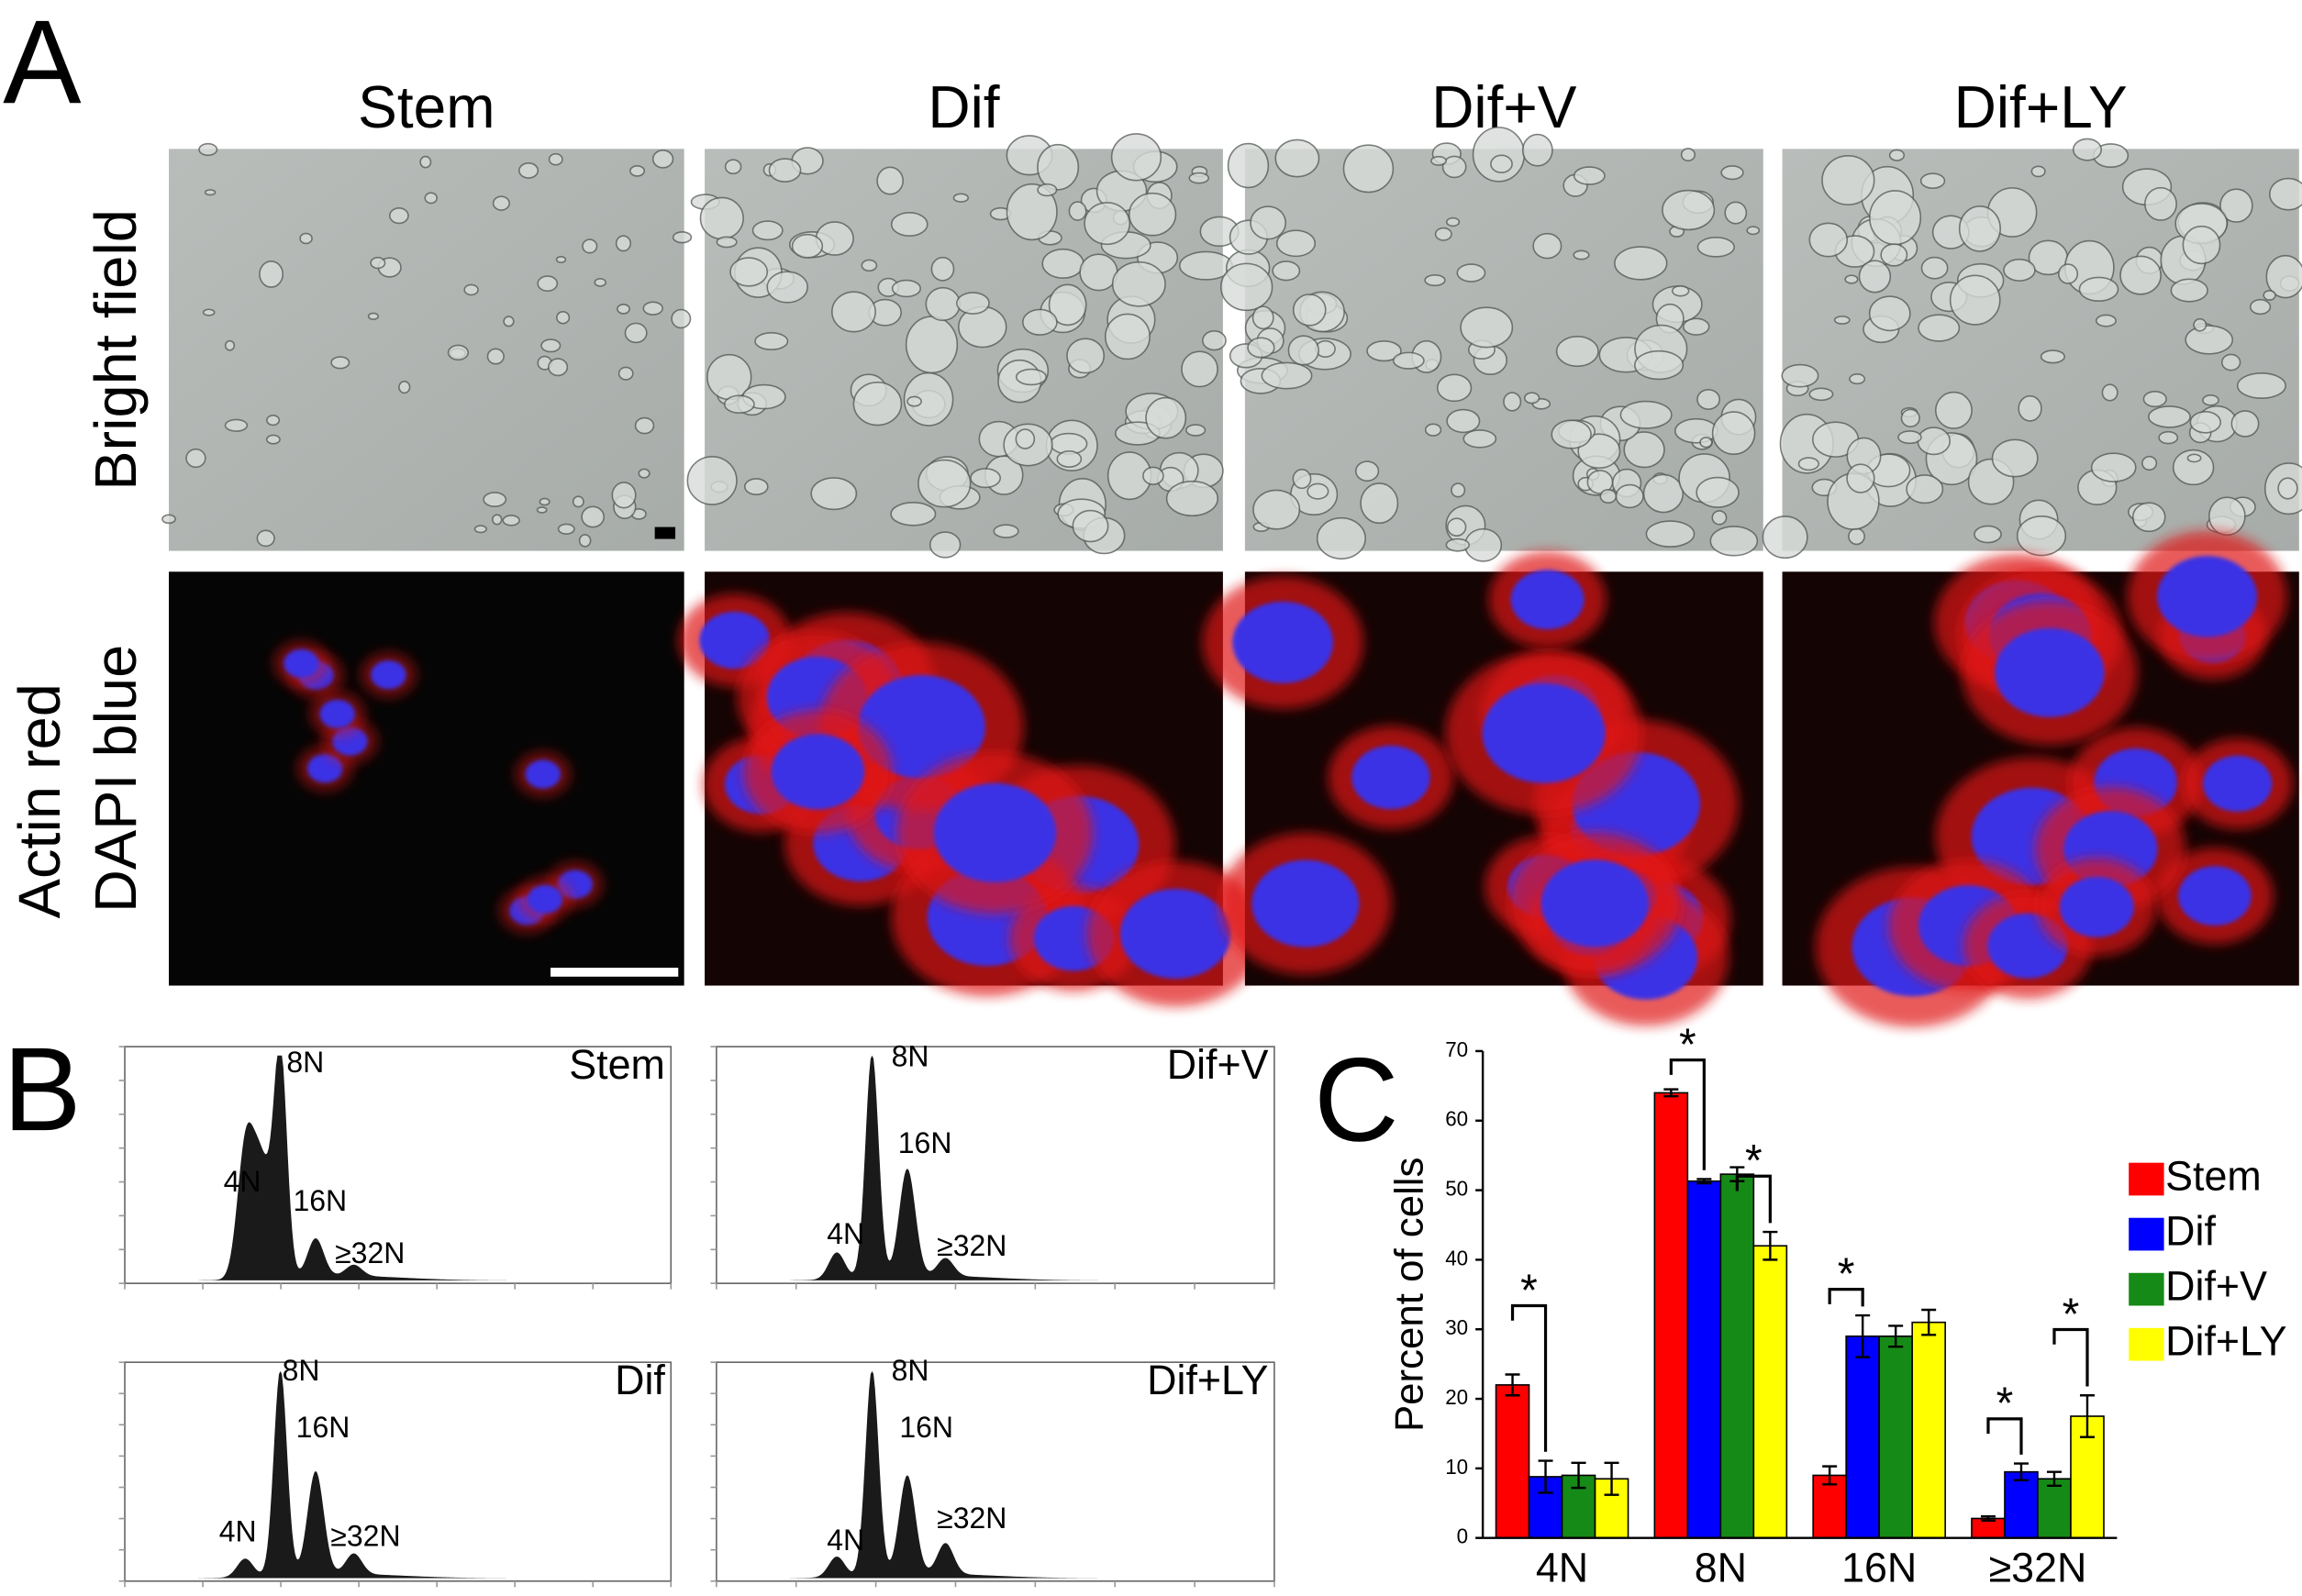 This screenshot has width=2302, height=1596. What do you see at coordinates (1410, 1295) in the screenshot?
I see `y-axis-label: Percent of cells` at bounding box center [1410, 1295].